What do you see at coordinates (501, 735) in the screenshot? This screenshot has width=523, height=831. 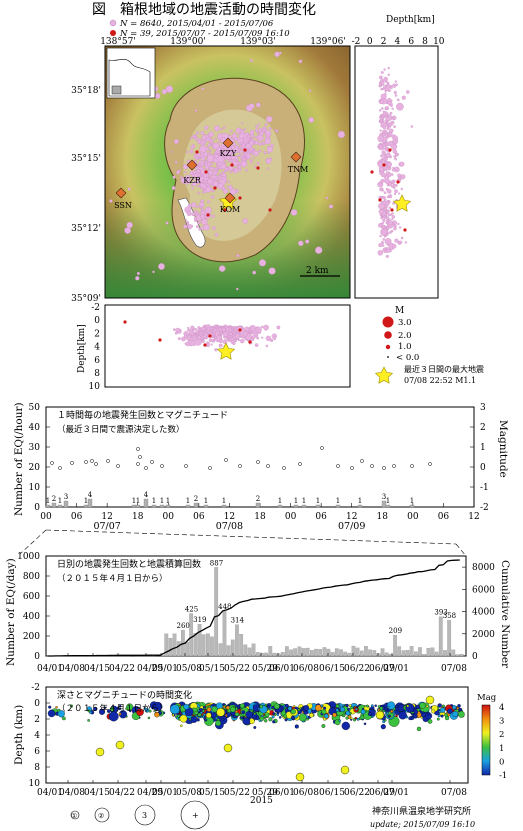 I see `colorbar-tick: 2` at bounding box center [501, 735].